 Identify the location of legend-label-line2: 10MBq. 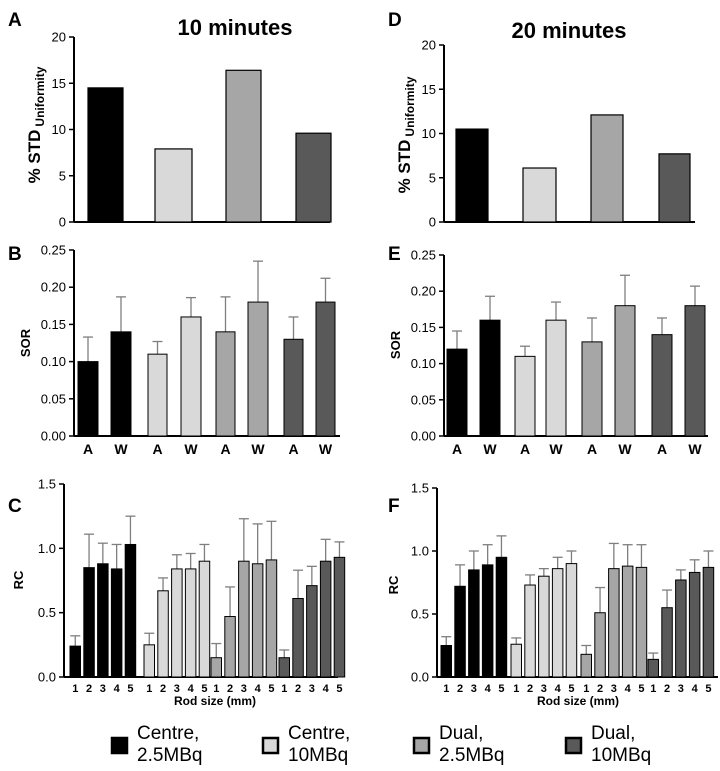
(621, 755).